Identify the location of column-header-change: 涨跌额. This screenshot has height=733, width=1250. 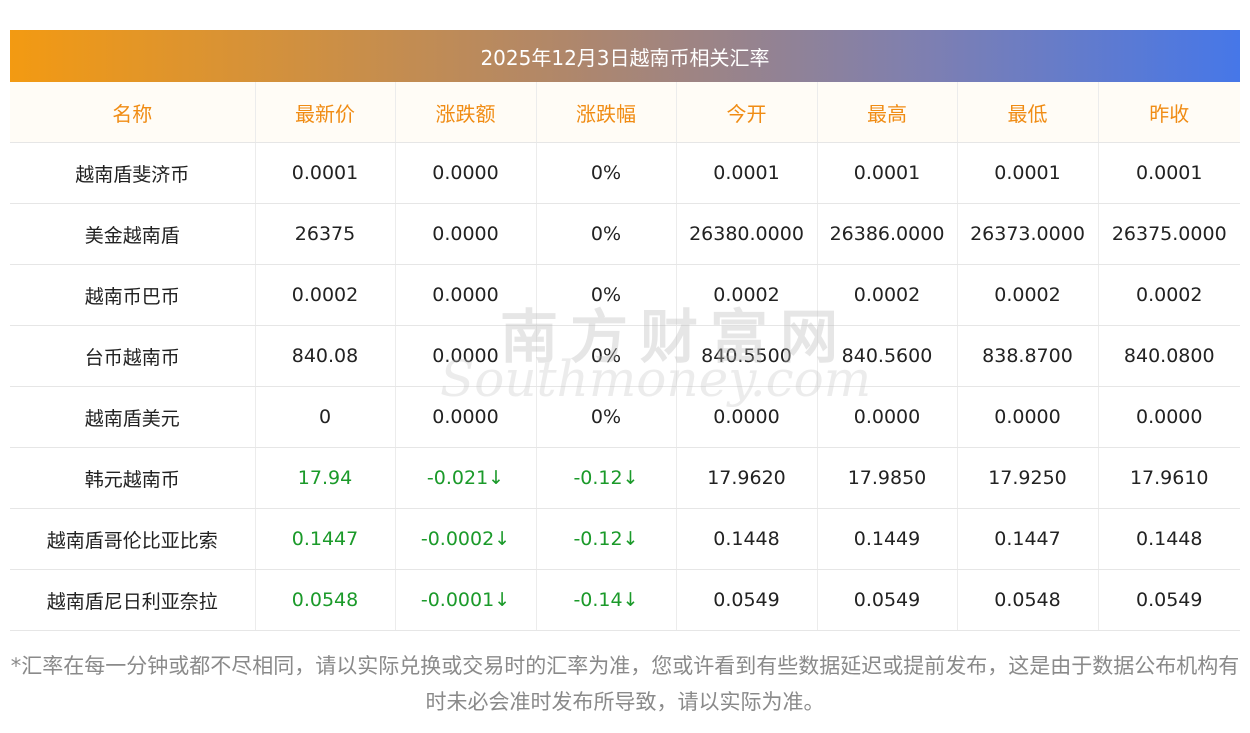
(466, 112).